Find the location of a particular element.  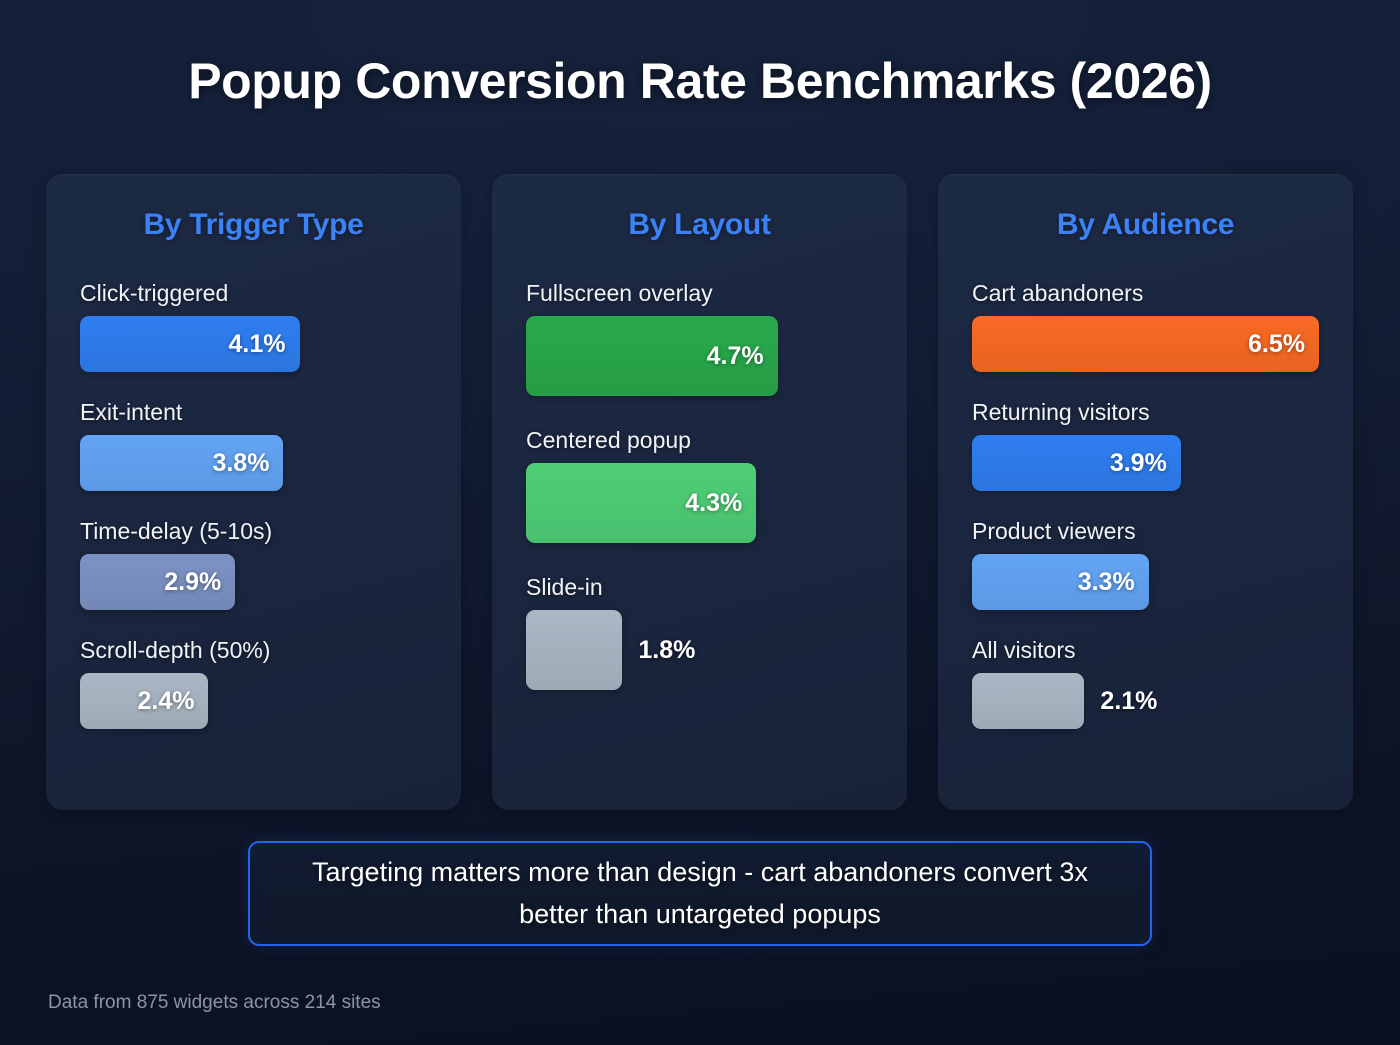

bar-value-label: 3.9% is located at coordinates (1138, 462).